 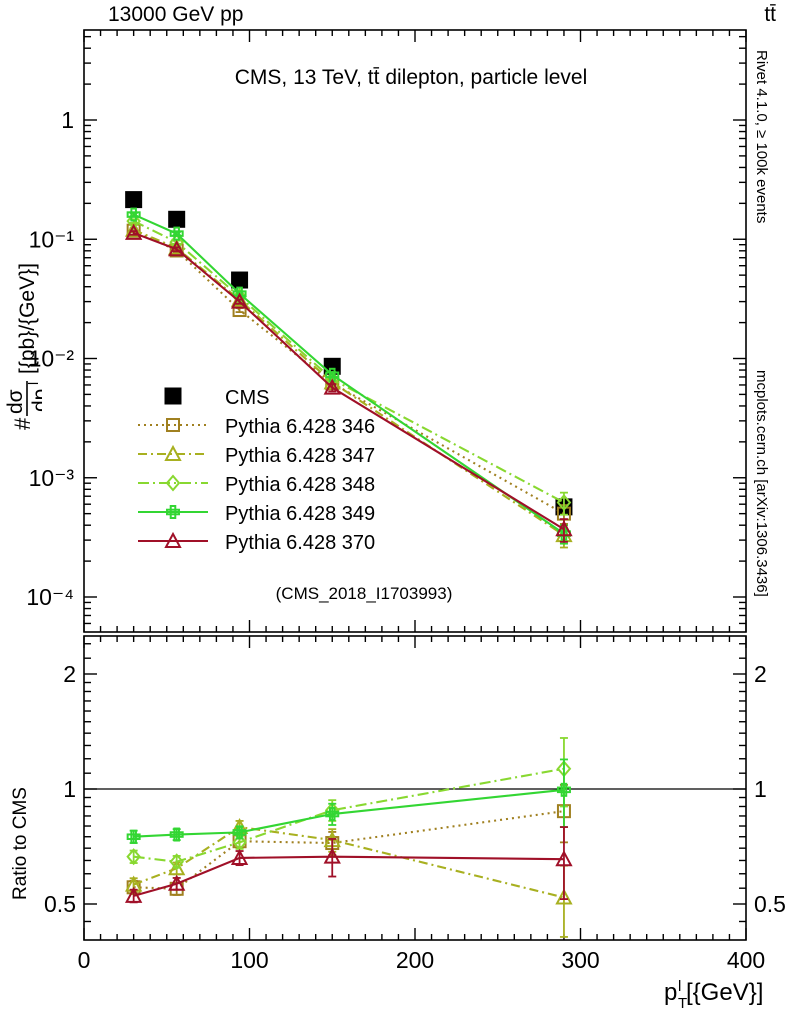 I want to click on x-tick-label: 100, so click(x=249, y=960).